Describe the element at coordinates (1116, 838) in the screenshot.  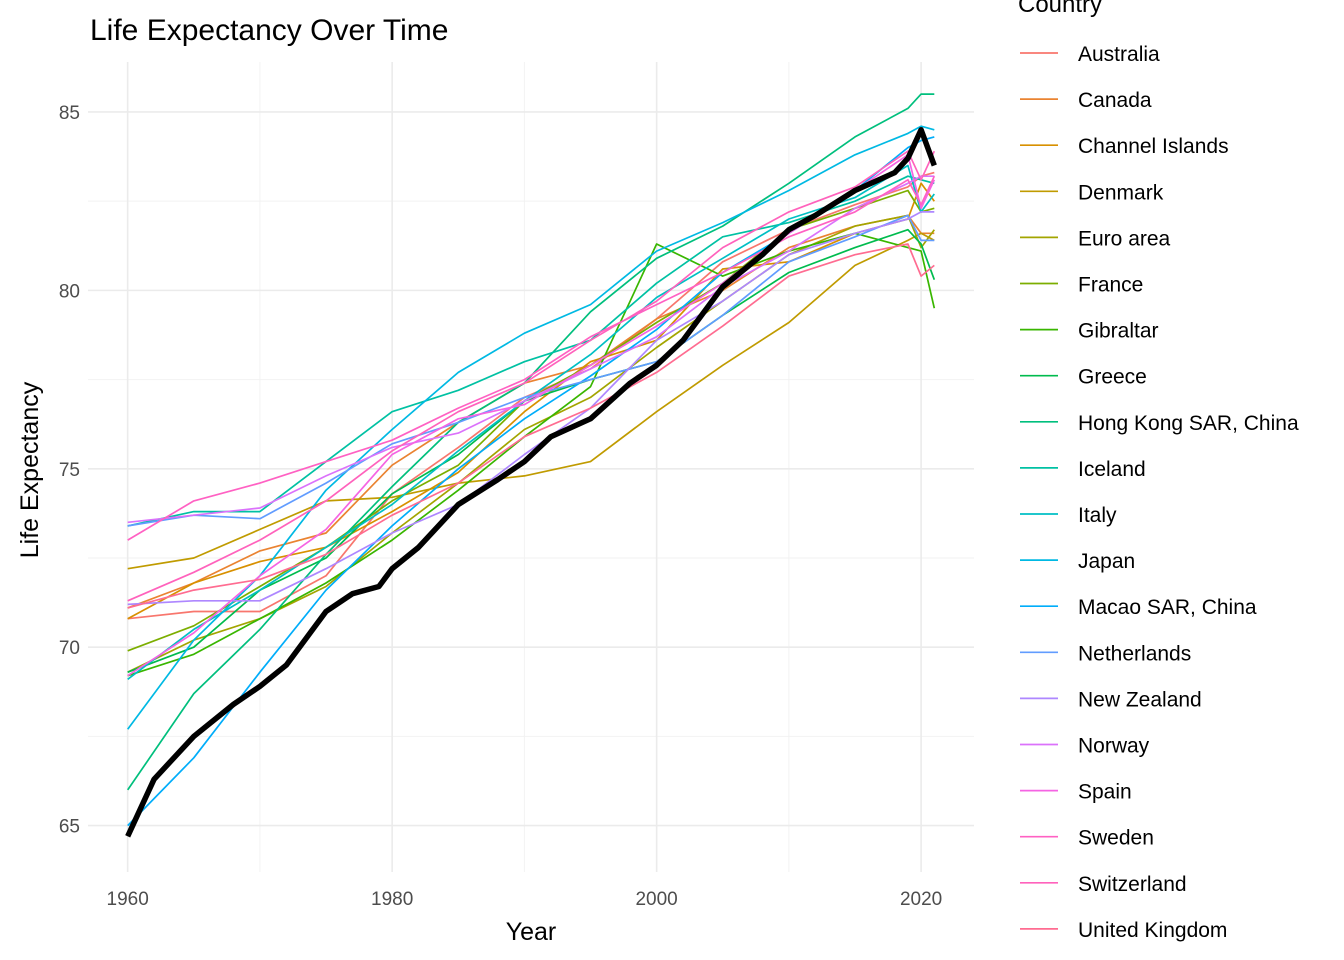
I see `legend-label: Sweden` at that location.